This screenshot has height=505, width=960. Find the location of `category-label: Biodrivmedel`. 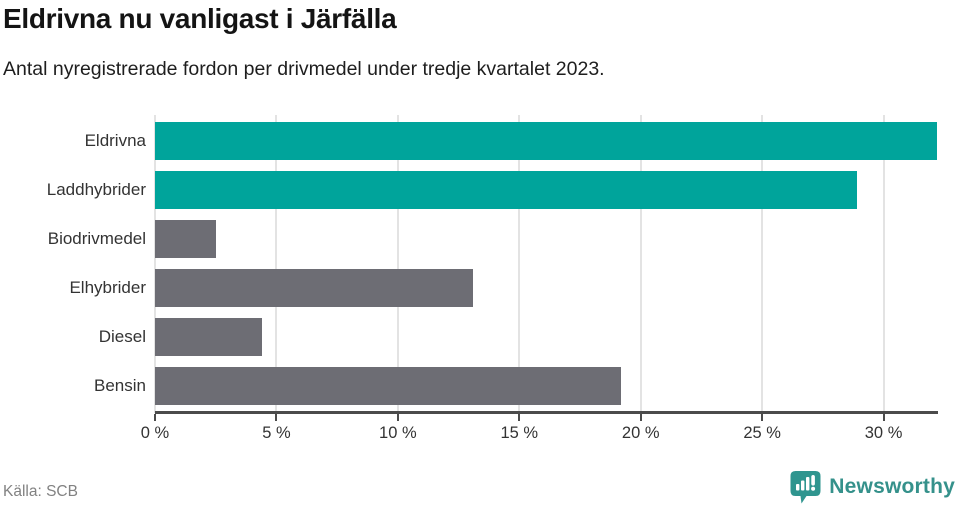

category-label: Biodrivmedel is located at coordinates (96, 238).